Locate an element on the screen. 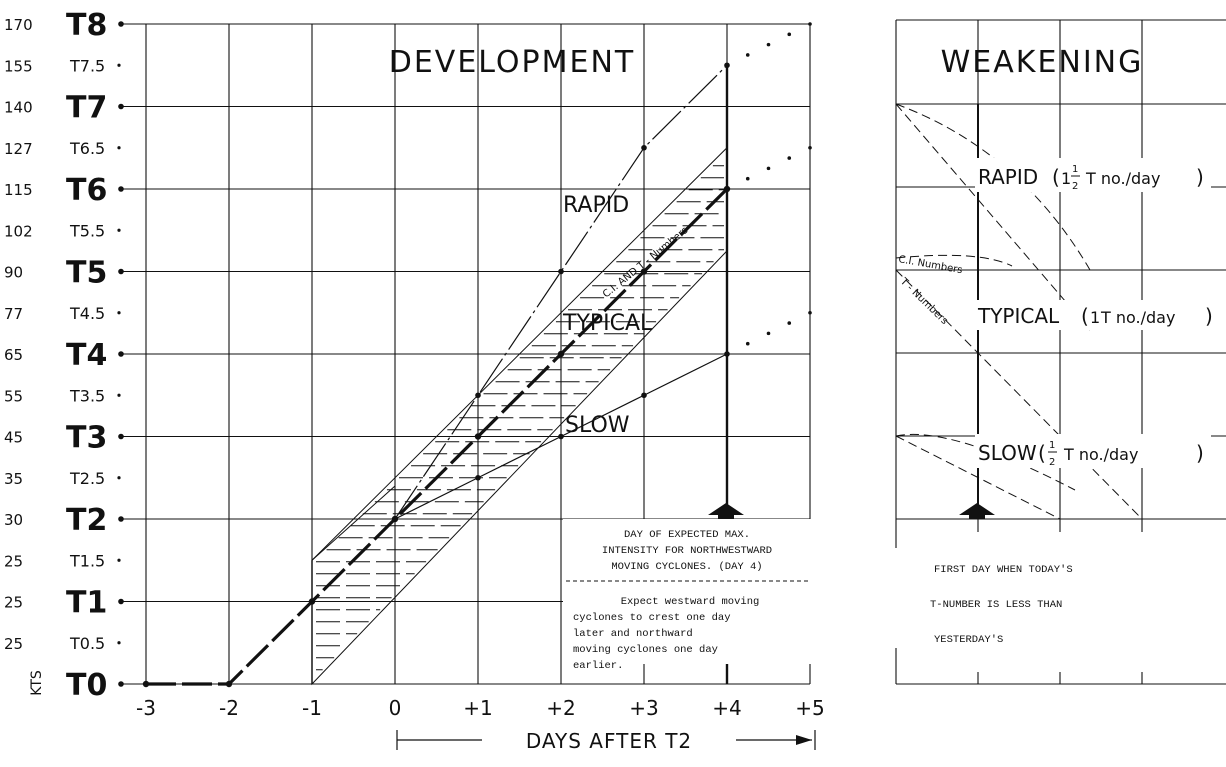 The height and width of the screenshot is (767, 1226). x-tick-label: +1 is located at coordinates (477, 708).